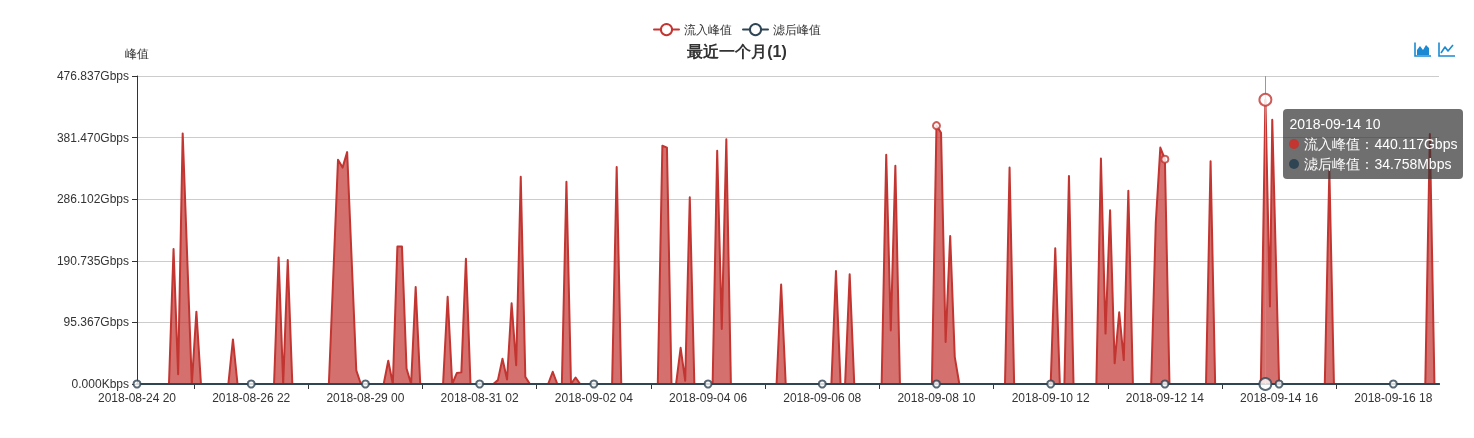 The width and height of the screenshot is (1474, 438). Describe the element at coordinates (137, 54) in the screenshot. I see `y-axis-title: 峰值` at that location.